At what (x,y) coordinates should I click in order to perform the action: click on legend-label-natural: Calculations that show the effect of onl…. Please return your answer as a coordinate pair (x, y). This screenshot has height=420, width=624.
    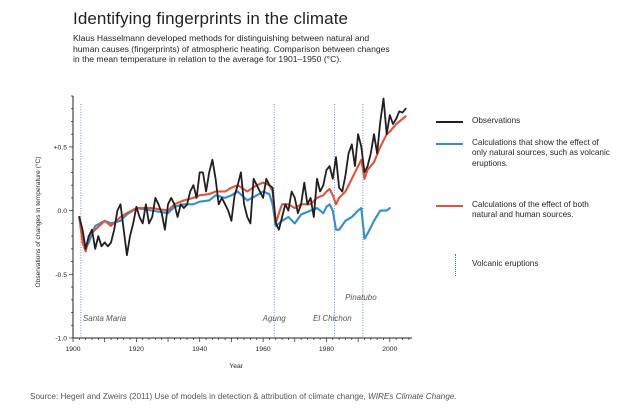
    Looking at the image, I should click on (541, 153).